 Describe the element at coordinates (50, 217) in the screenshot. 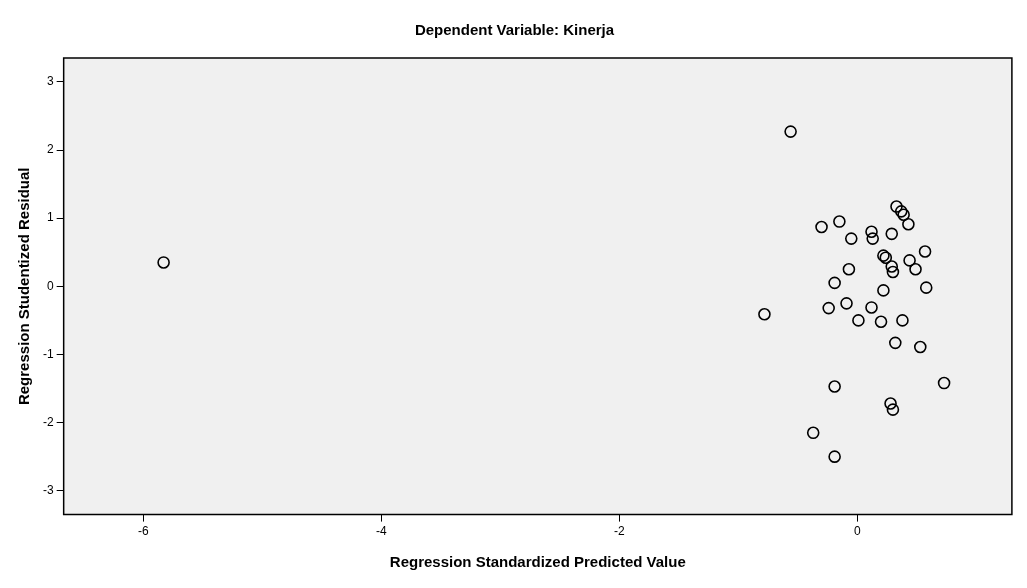

I see `y-tick-label: 1` at that location.